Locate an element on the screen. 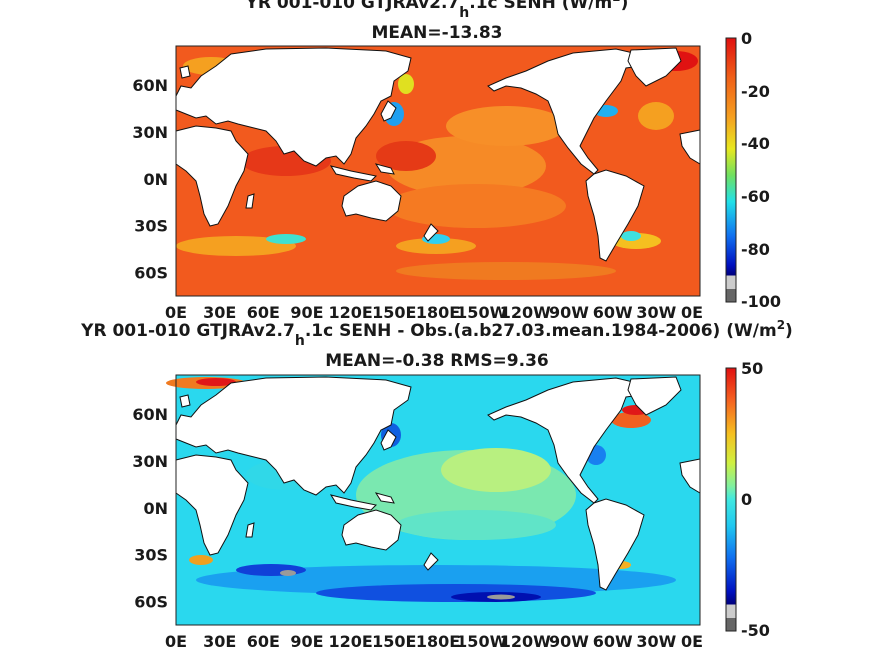  panel-2-y-axis: 60N 30N 0N 30S 60S is located at coordinates (150, 508).